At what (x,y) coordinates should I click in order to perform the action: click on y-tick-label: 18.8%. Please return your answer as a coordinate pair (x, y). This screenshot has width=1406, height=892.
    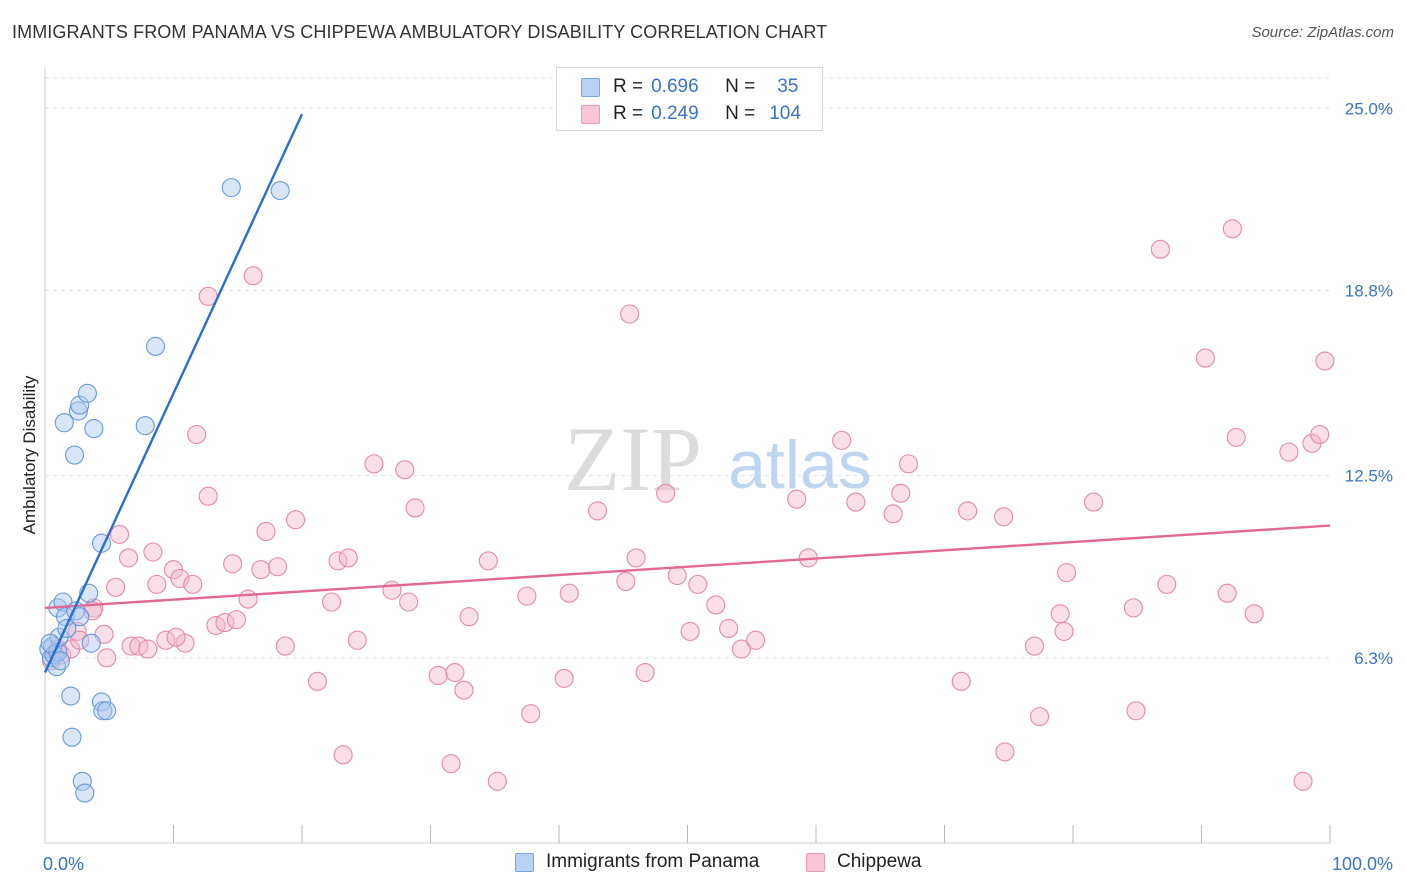
    Looking at the image, I should click on (1369, 290).